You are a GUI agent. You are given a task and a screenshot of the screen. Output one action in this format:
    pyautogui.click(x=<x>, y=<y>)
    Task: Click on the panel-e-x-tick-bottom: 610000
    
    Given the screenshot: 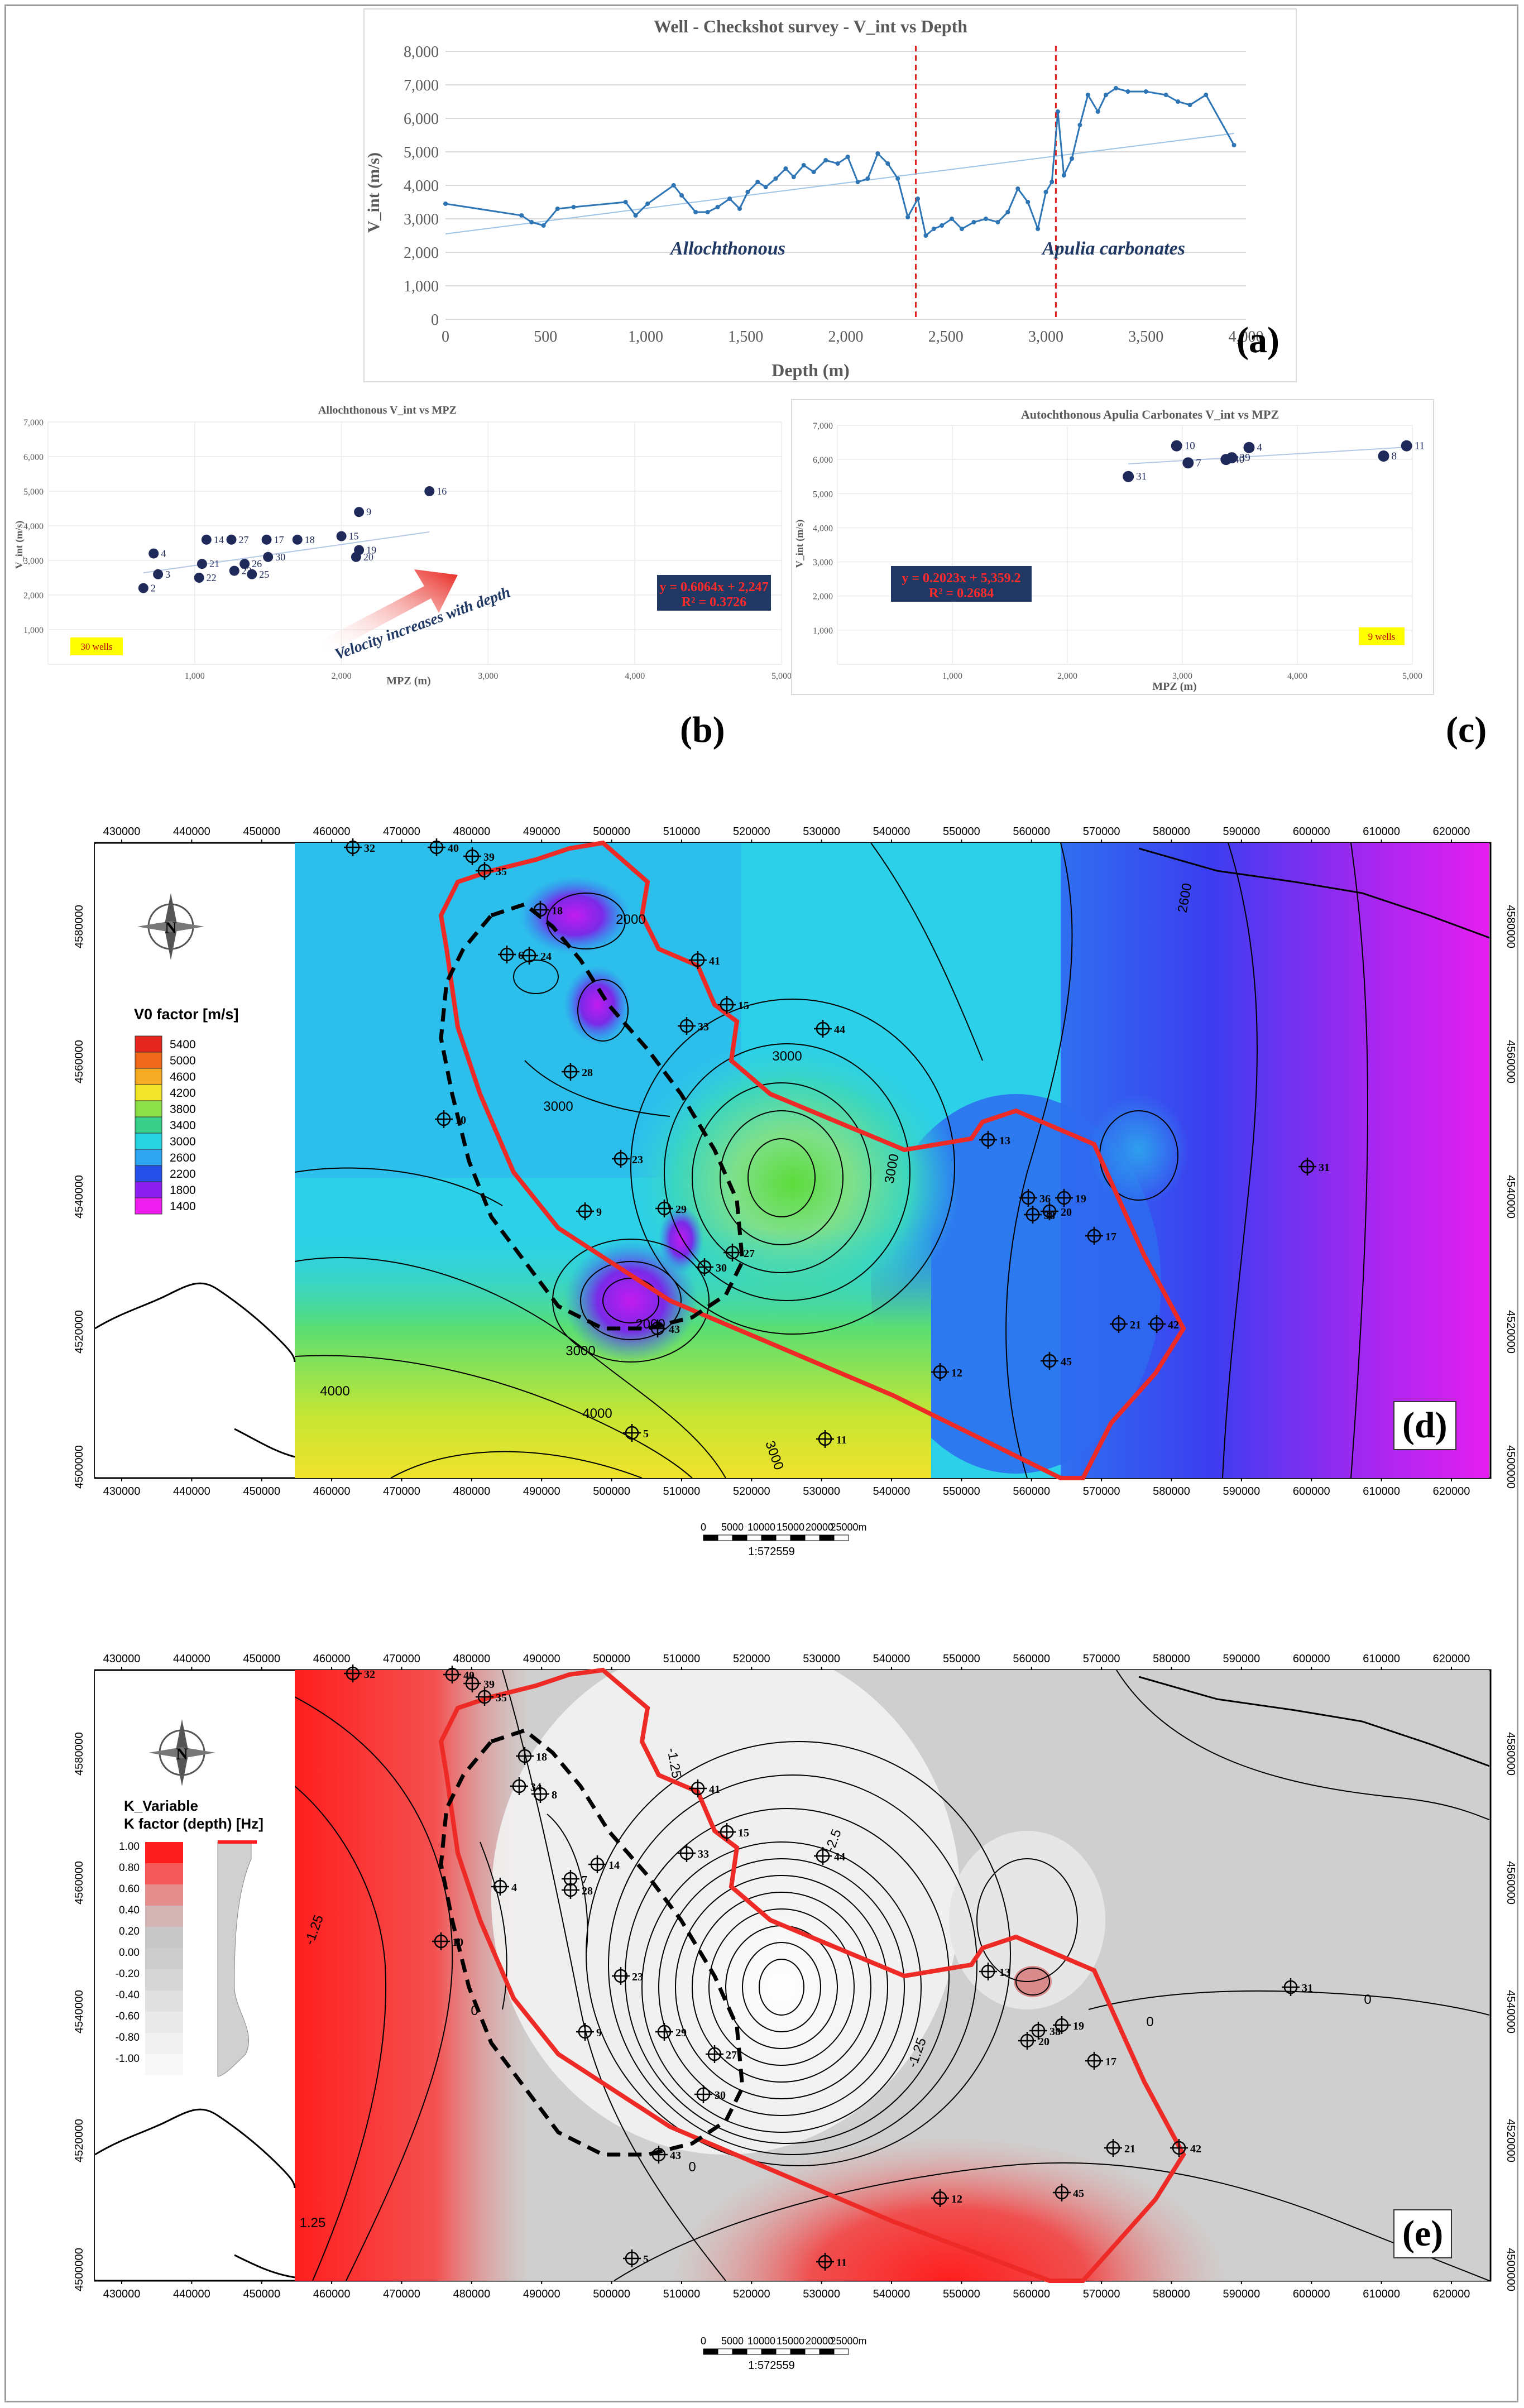 What is the action you would take?
    pyautogui.click(x=1381, y=2294)
    